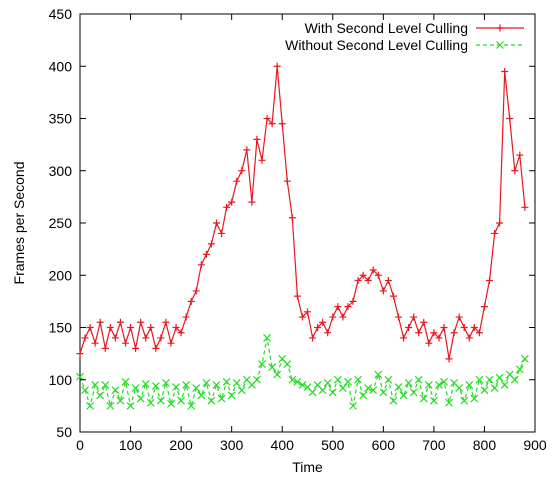 This screenshot has height=478, width=556. Describe the element at coordinates (302, 373) in the screenshot. I see `series-line` at that location.